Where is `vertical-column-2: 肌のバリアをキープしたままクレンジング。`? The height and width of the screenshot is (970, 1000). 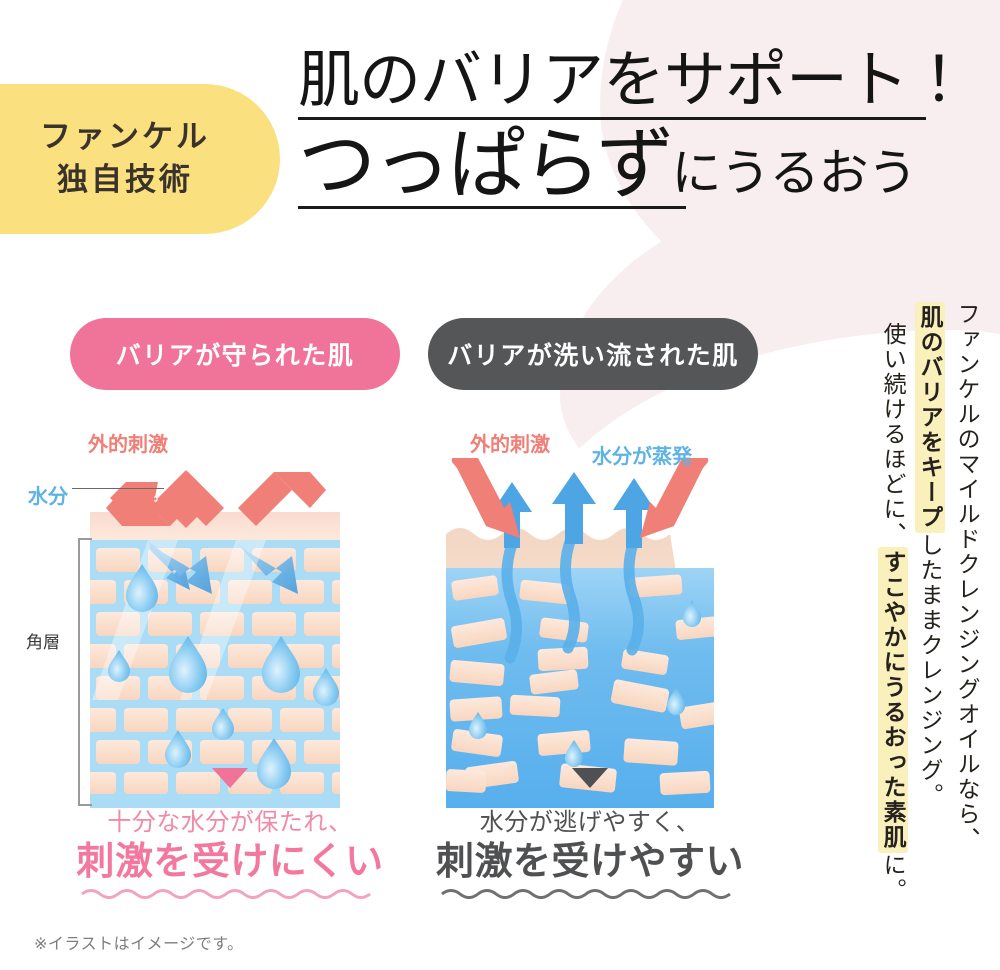
vertical-column-2: 肌のバリアをキープしたままクレンジング。 is located at coordinates (929, 608).